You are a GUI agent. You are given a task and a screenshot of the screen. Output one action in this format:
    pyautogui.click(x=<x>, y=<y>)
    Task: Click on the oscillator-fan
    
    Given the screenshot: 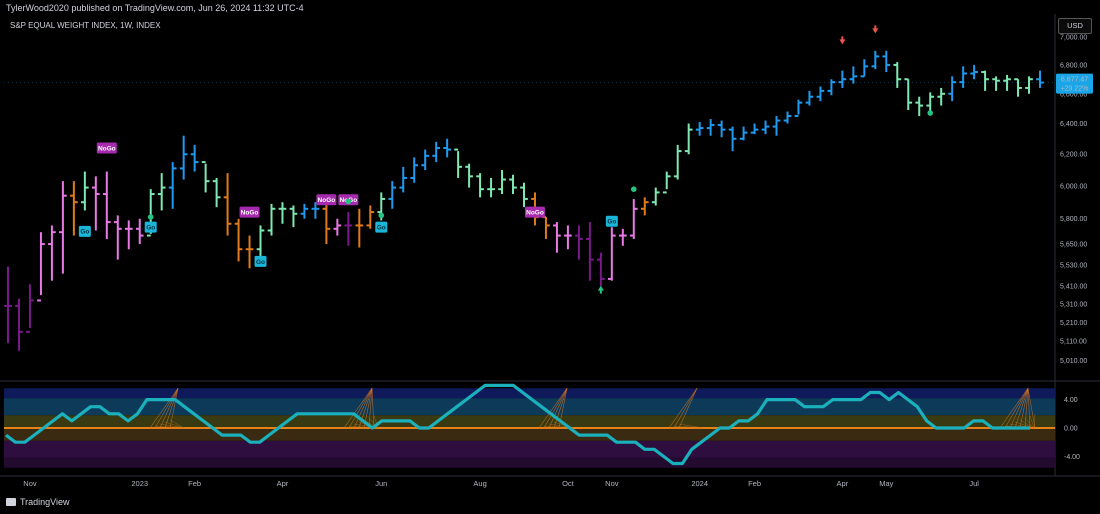 What is the action you would take?
    pyautogui.click(x=167, y=408)
    